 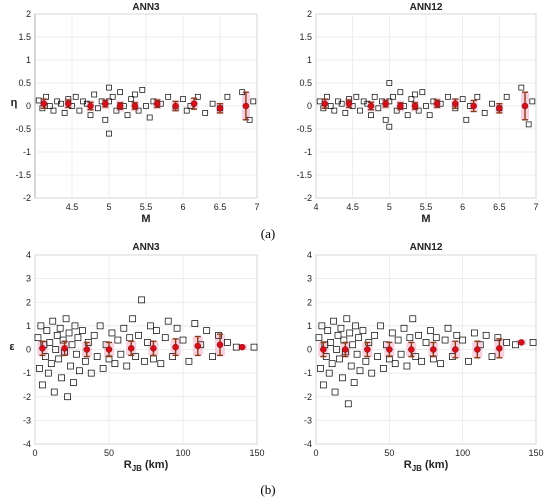 I want to click on x-tick-label: 6.5, so click(x=220, y=207).